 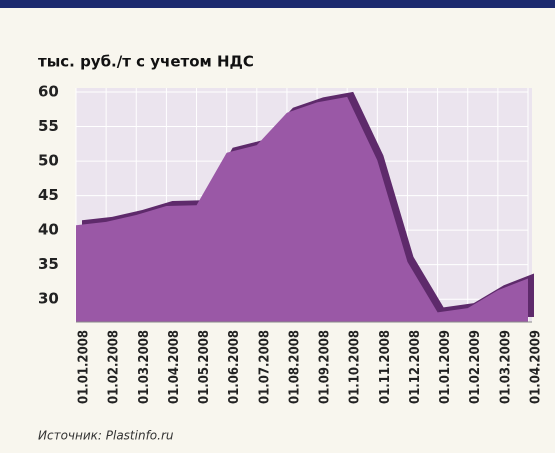 I want to click on x-tick-label: 01.10.2008, so click(x=355, y=367).